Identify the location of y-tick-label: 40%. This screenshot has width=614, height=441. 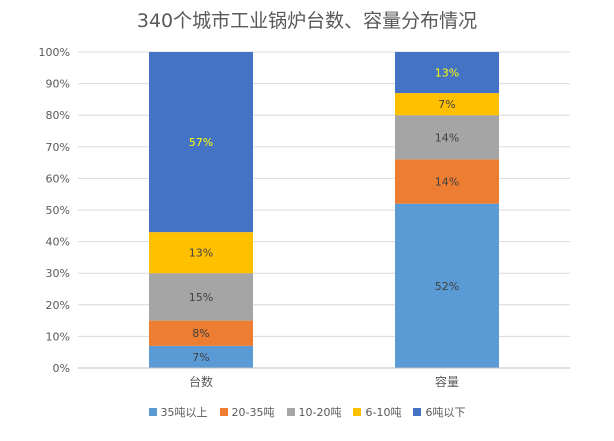
(58, 242).